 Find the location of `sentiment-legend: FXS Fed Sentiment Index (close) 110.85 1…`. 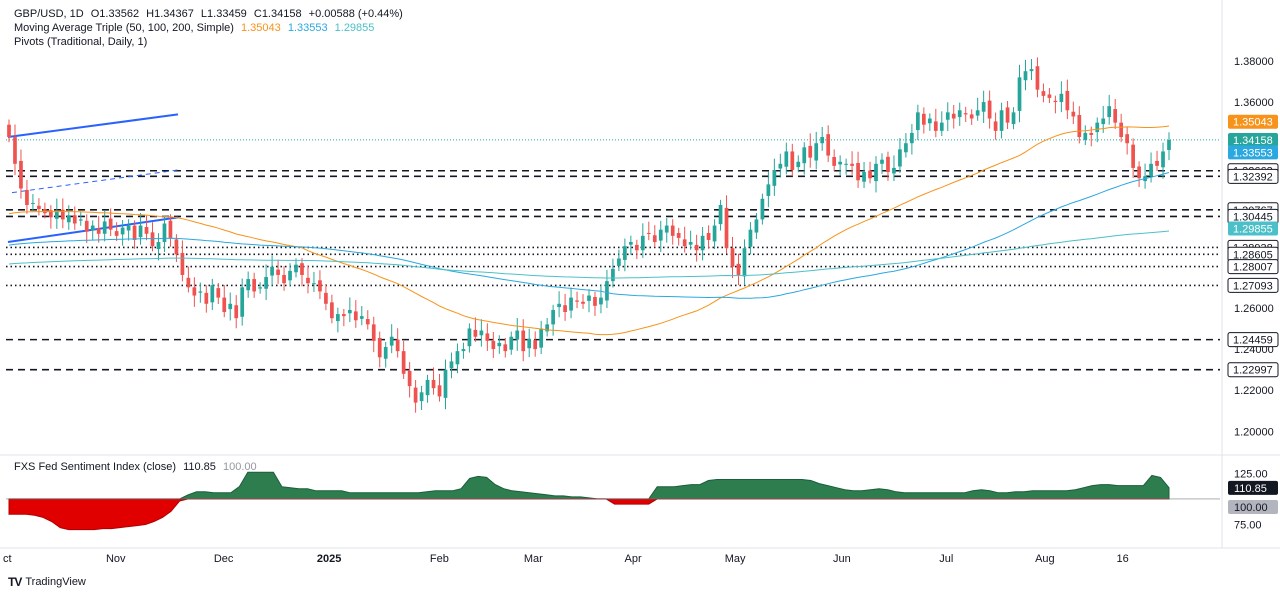

sentiment-legend: FXS Fed Sentiment Index (close) 110.85 1… is located at coordinates (137, 467).